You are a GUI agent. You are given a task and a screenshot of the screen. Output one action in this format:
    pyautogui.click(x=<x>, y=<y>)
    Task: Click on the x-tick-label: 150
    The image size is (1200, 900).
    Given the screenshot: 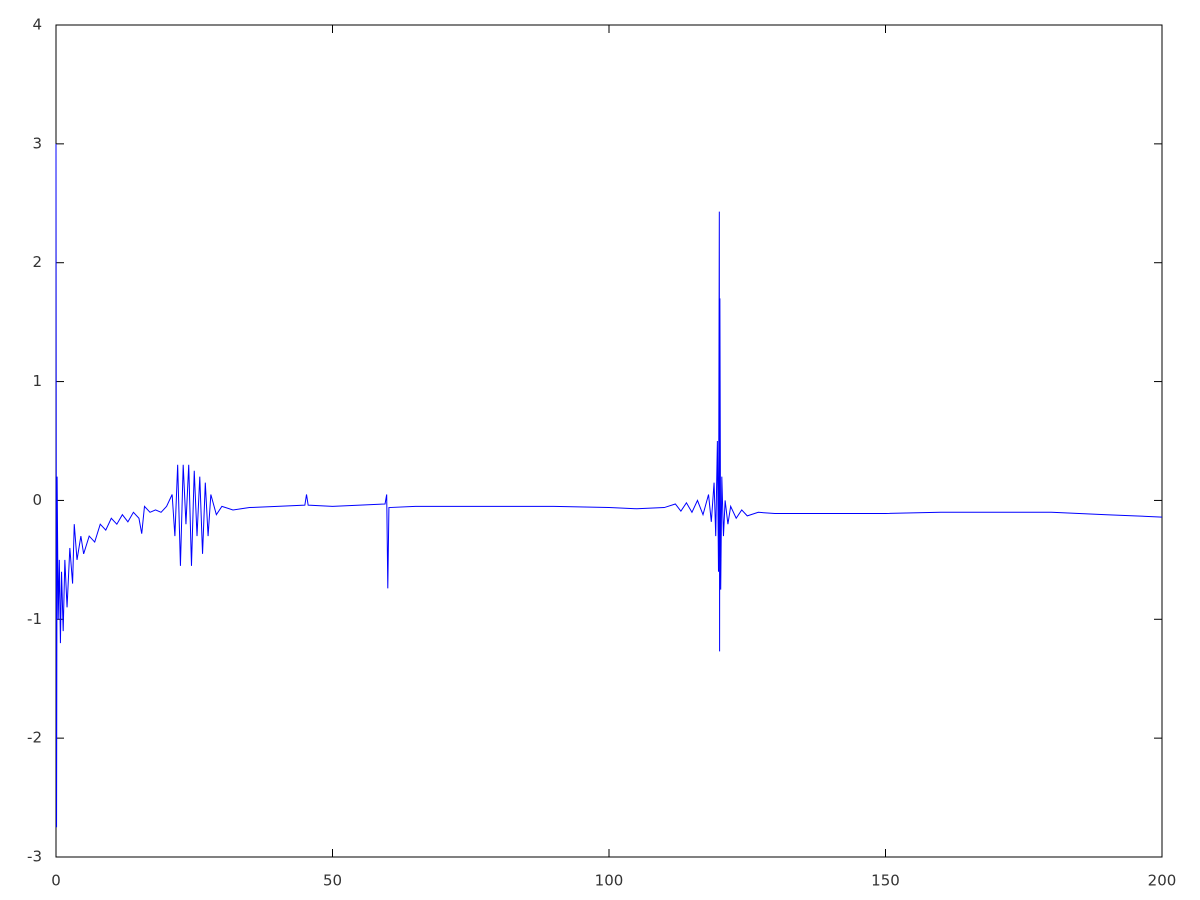 What is the action you would take?
    pyautogui.click(x=885, y=881)
    